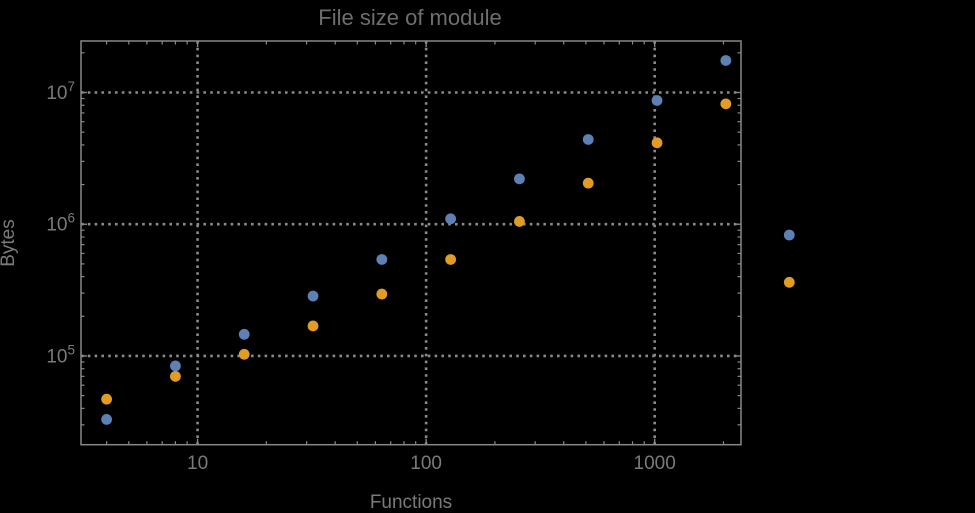 The image size is (975, 513). Describe the element at coordinates (409, 17) in the screenshot. I see `chart-title: File size of module` at that location.